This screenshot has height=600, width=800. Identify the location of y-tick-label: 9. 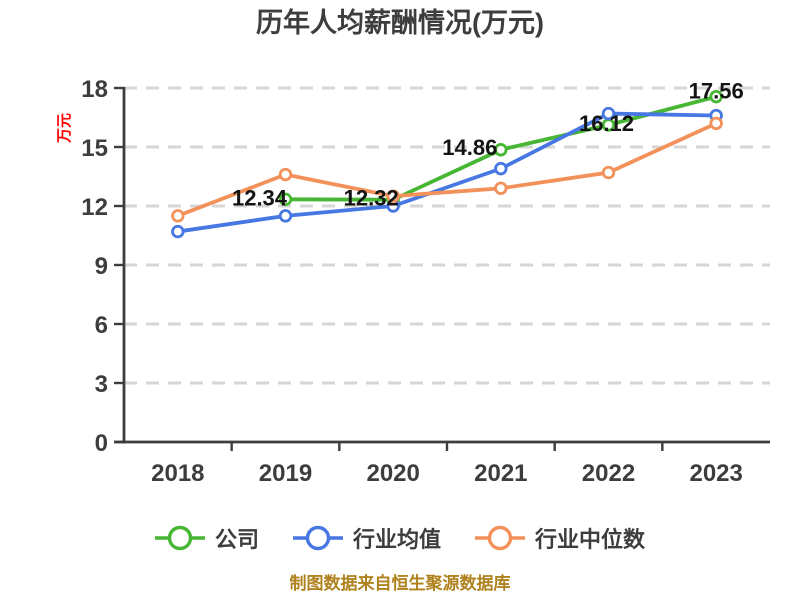
(101, 266).